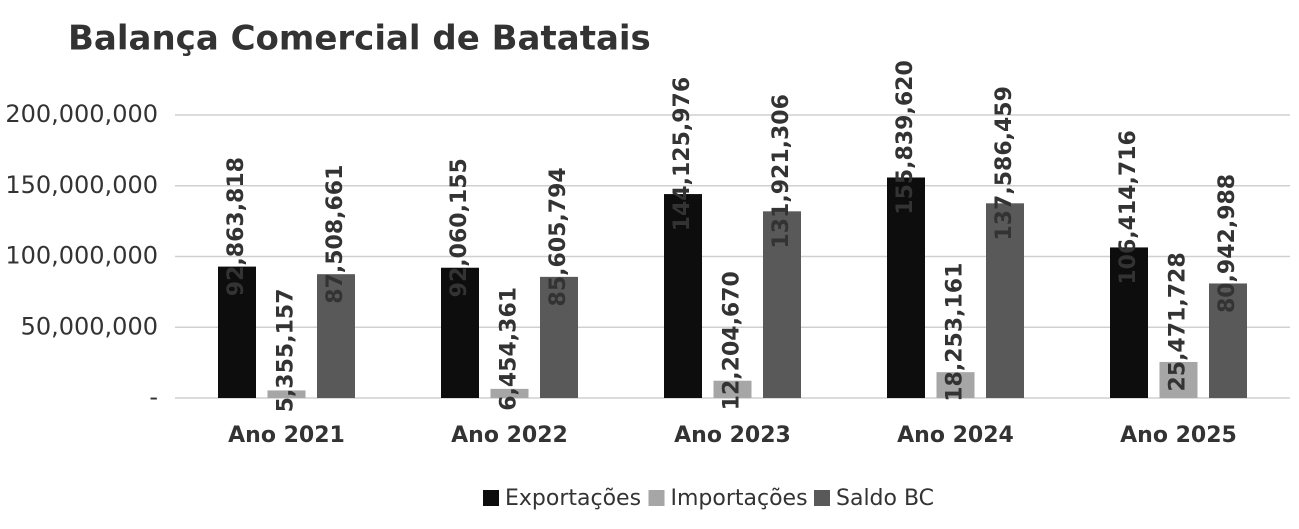 The height and width of the screenshot is (529, 1299). What do you see at coordinates (335, 234) in the screenshot?
I see `data-label: 87,508,661` at bounding box center [335, 234].